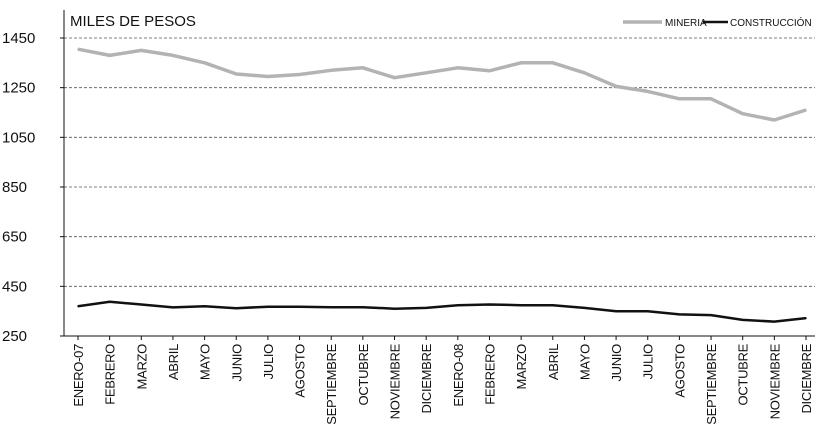 This screenshot has height=446, width=822. Describe the element at coordinates (442, 84) in the screenshot. I see `series-line-mineria` at that location.